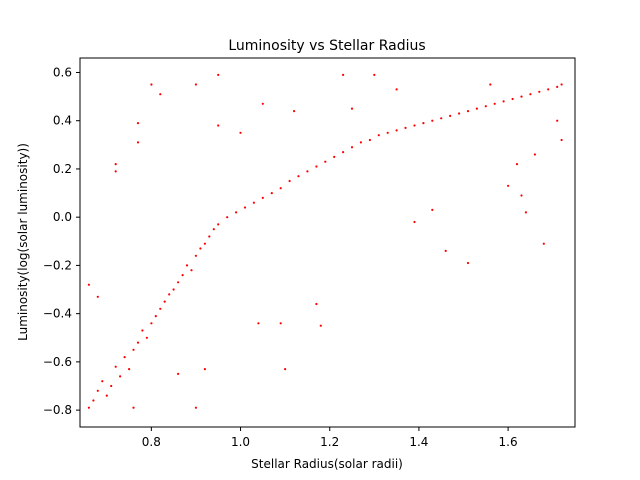 The image size is (640, 480). What do you see at coordinates (327, 464) in the screenshot?
I see `x-axis-label: Stellar Radius(solar radii)` at bounding box center [327, 464].